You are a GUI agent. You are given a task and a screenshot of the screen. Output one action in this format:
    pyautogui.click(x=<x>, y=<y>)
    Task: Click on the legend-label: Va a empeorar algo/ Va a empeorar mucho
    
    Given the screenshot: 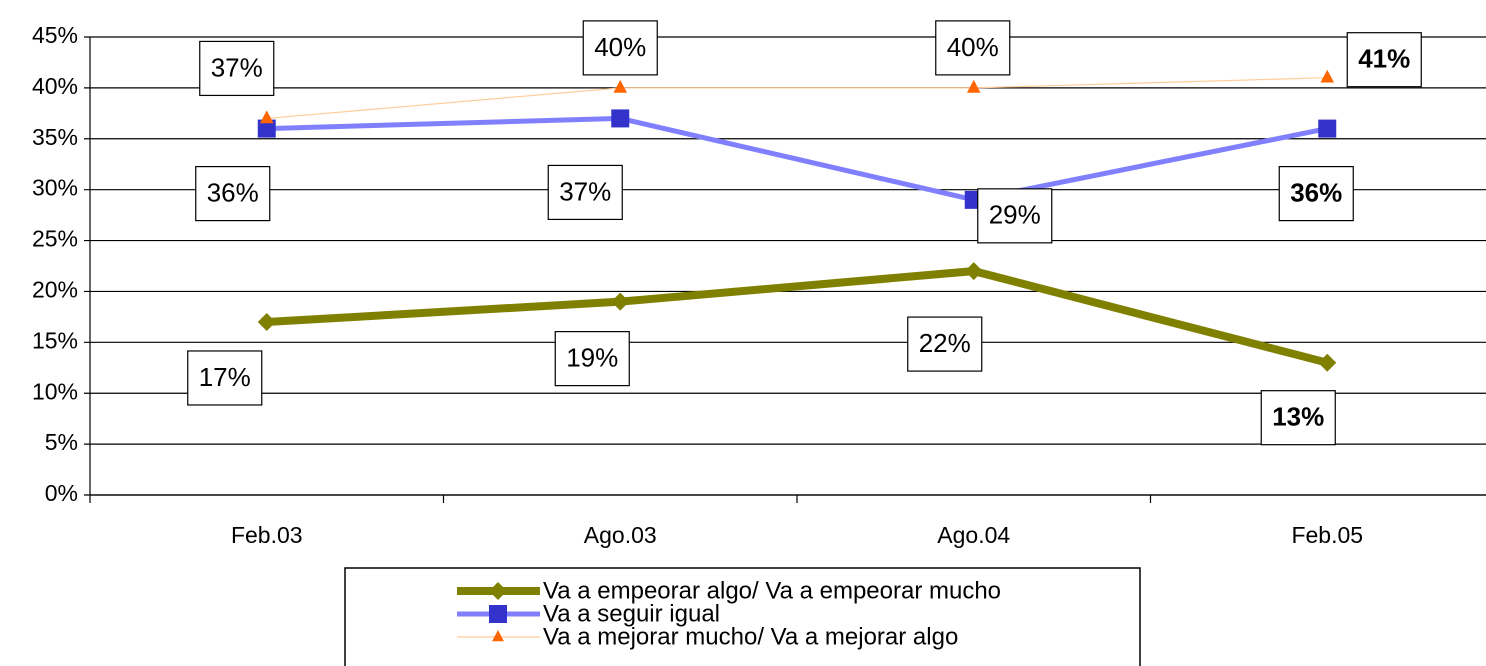 What is the action you would take?
    pyautogui.click(x=772, y=590)
    